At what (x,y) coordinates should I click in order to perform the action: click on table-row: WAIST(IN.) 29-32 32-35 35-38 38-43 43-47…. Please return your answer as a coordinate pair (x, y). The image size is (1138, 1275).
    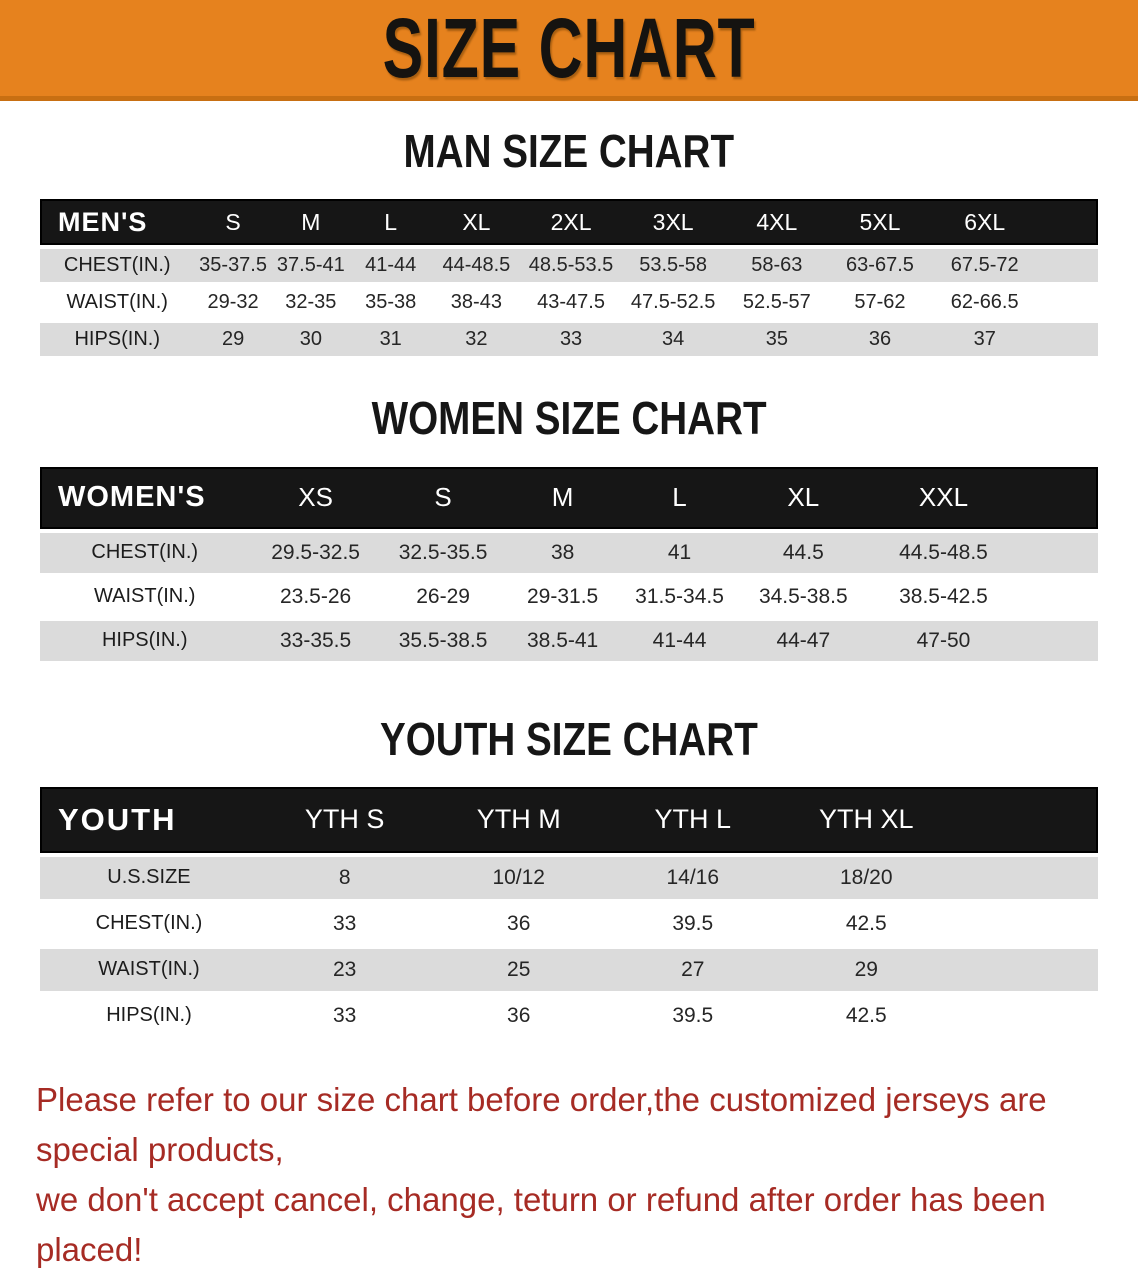
    Looking at the image, I should click on (569, 303).